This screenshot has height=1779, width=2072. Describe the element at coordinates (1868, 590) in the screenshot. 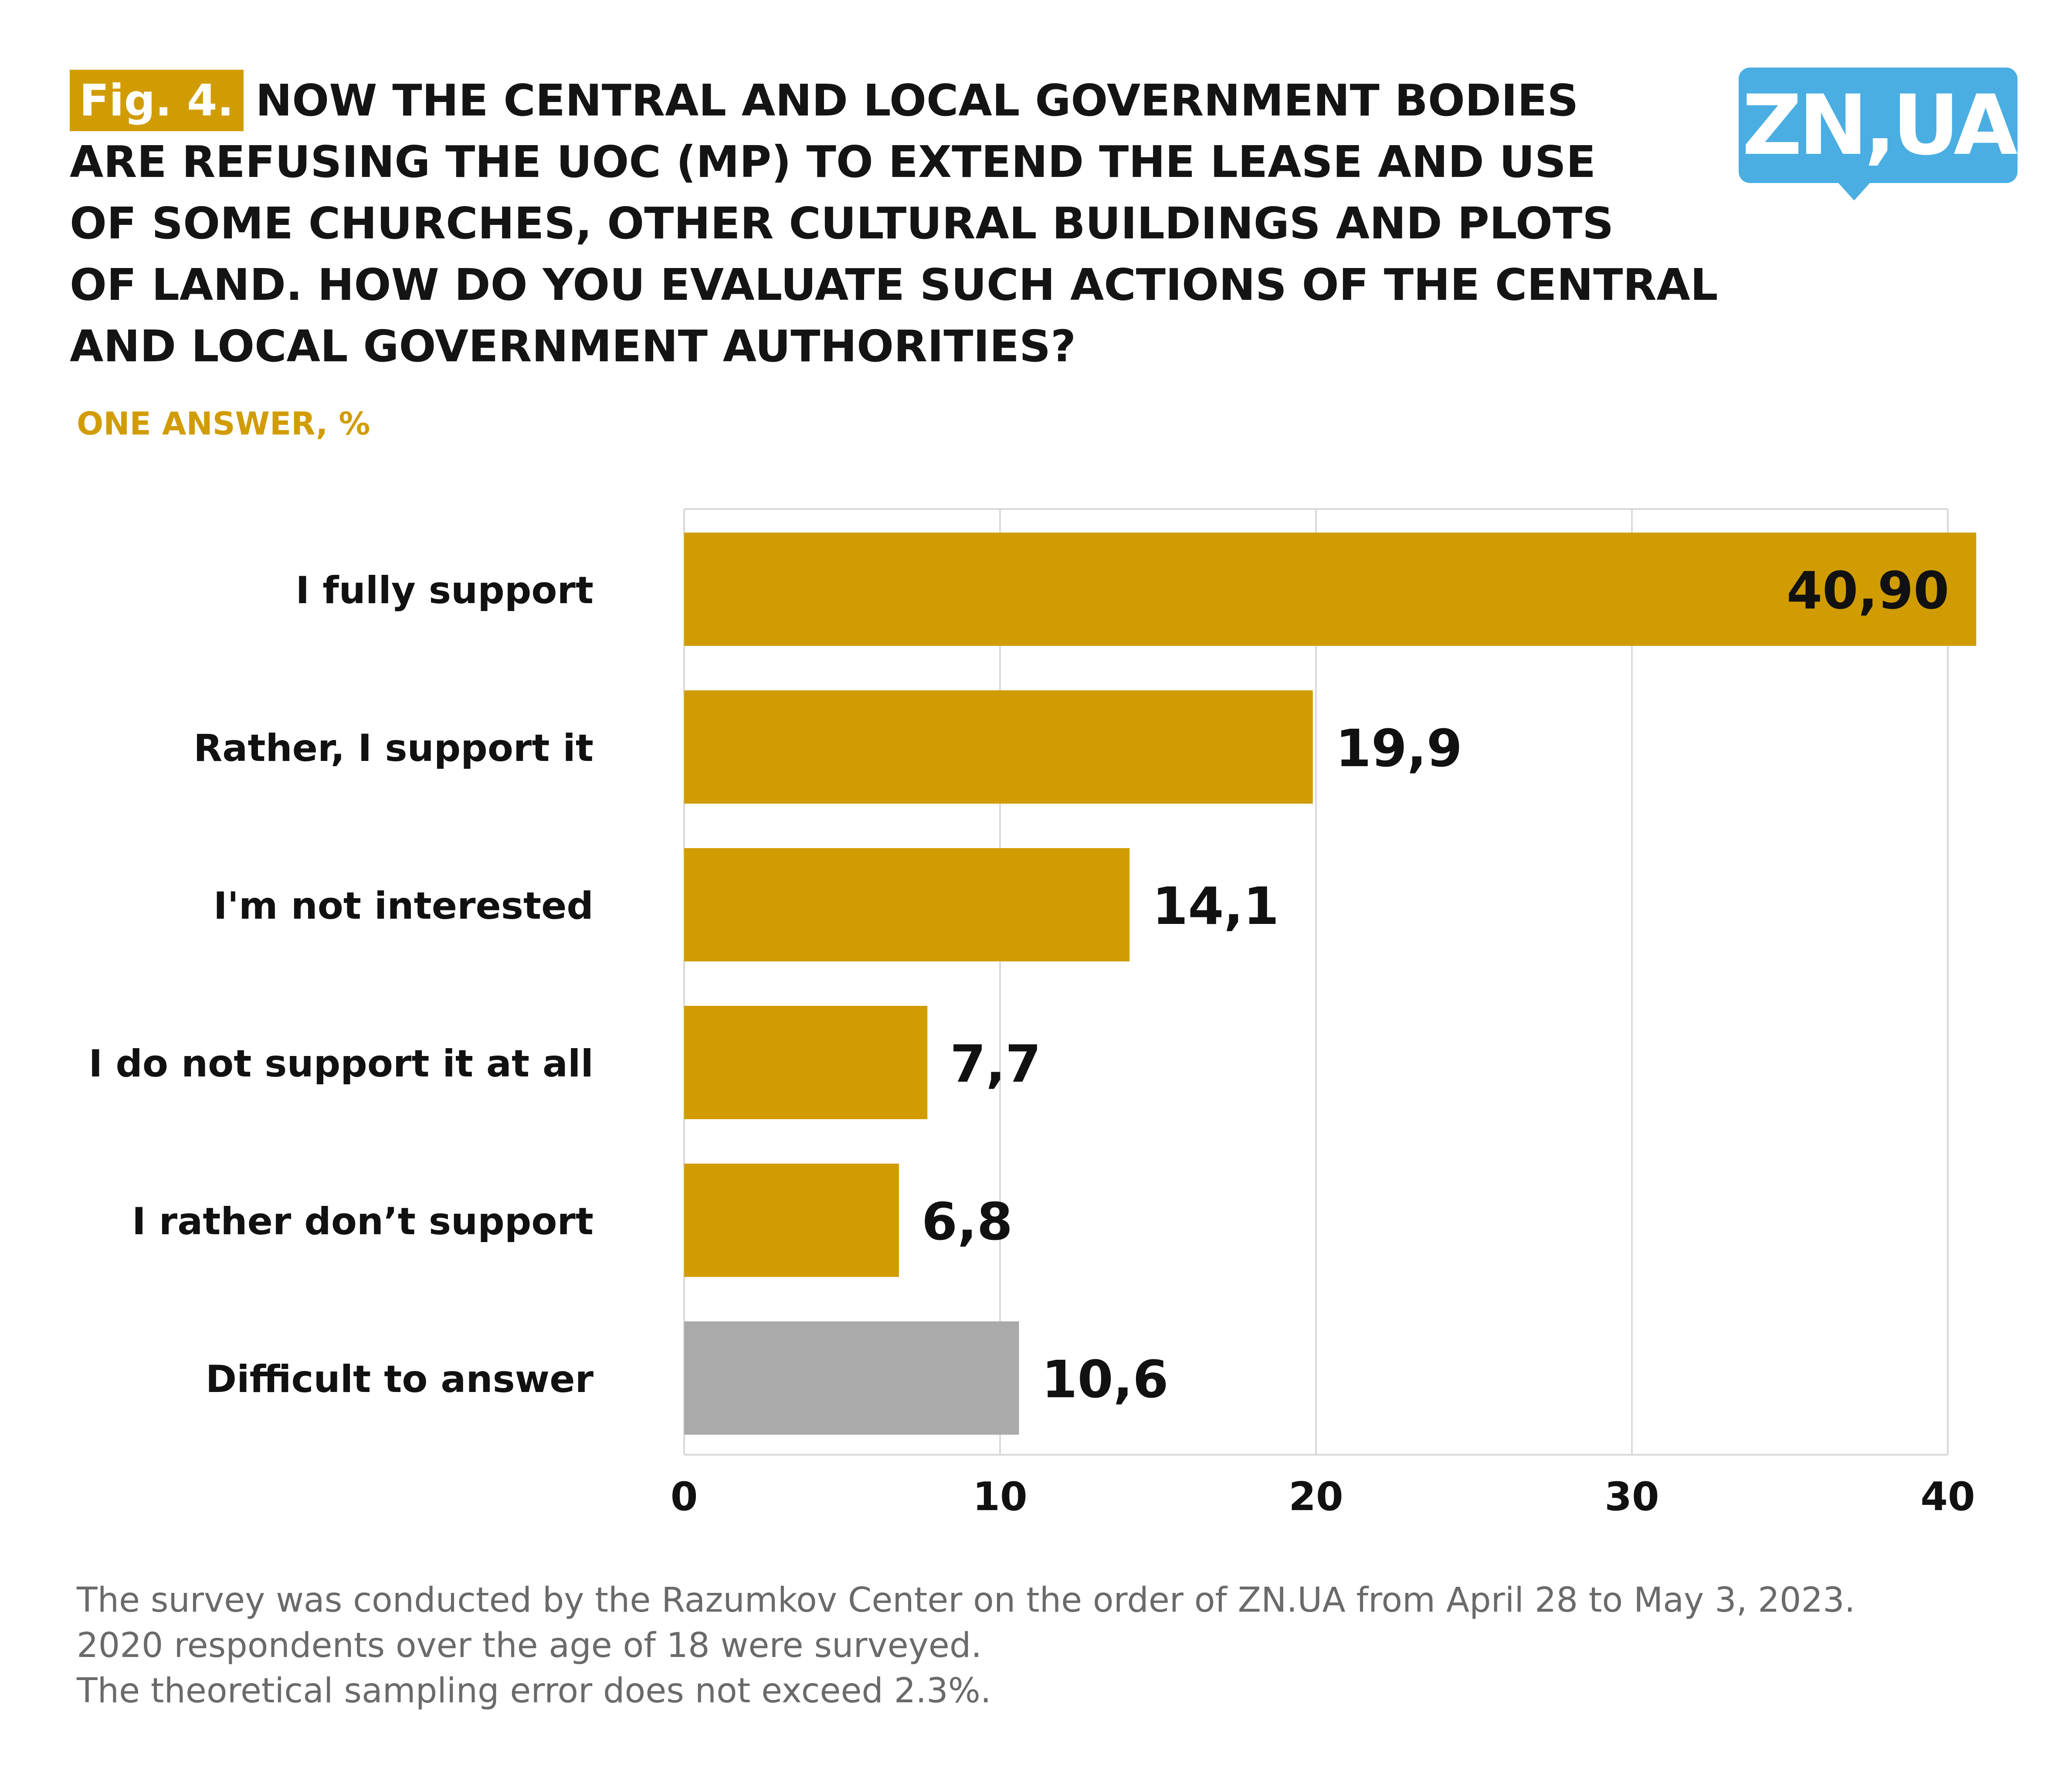

I see `value-label: 40,90` at that location.